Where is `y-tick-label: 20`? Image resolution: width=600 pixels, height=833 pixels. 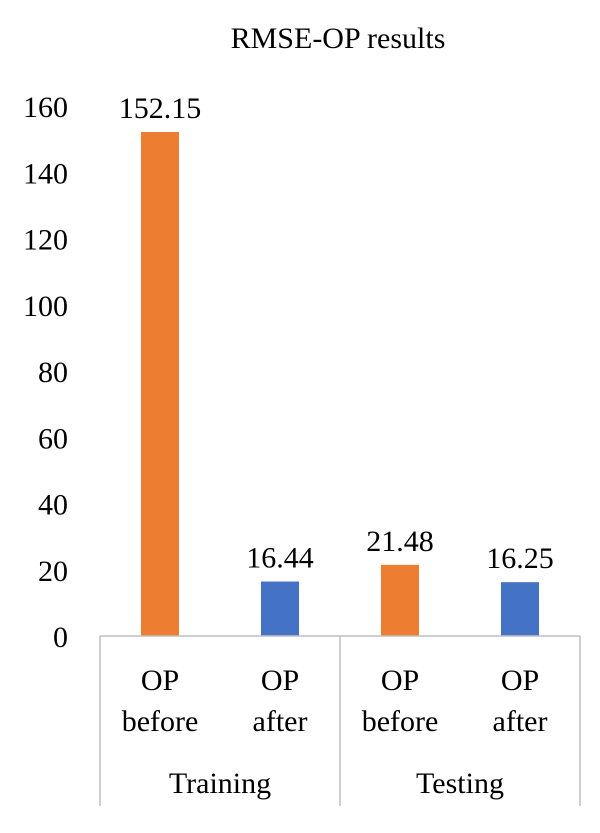
y-tick-label: 20 is located at coordinates (53, 571).